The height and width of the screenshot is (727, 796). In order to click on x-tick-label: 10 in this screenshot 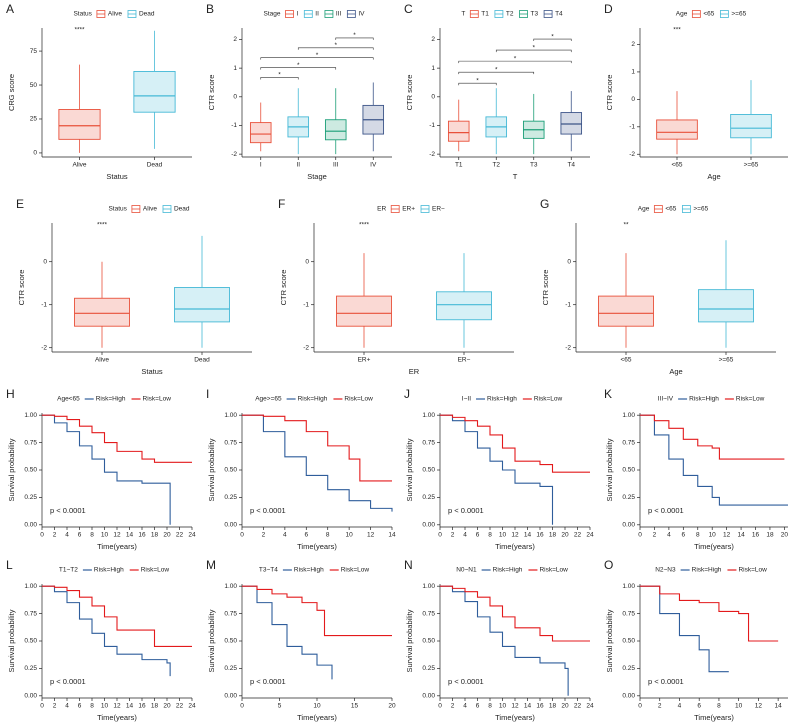, I will do `click(739, 706)`.